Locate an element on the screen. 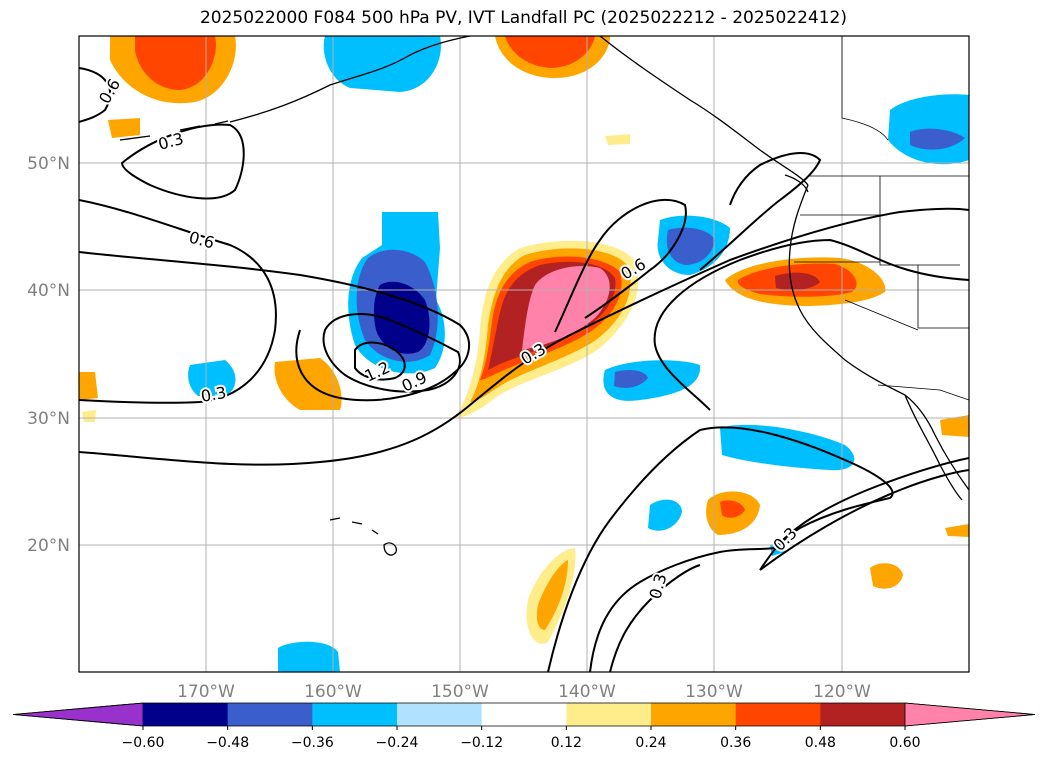 This screenshot has height=765, width=1047. coastline-alaska-panhandle is located at coordinates (704, 111).